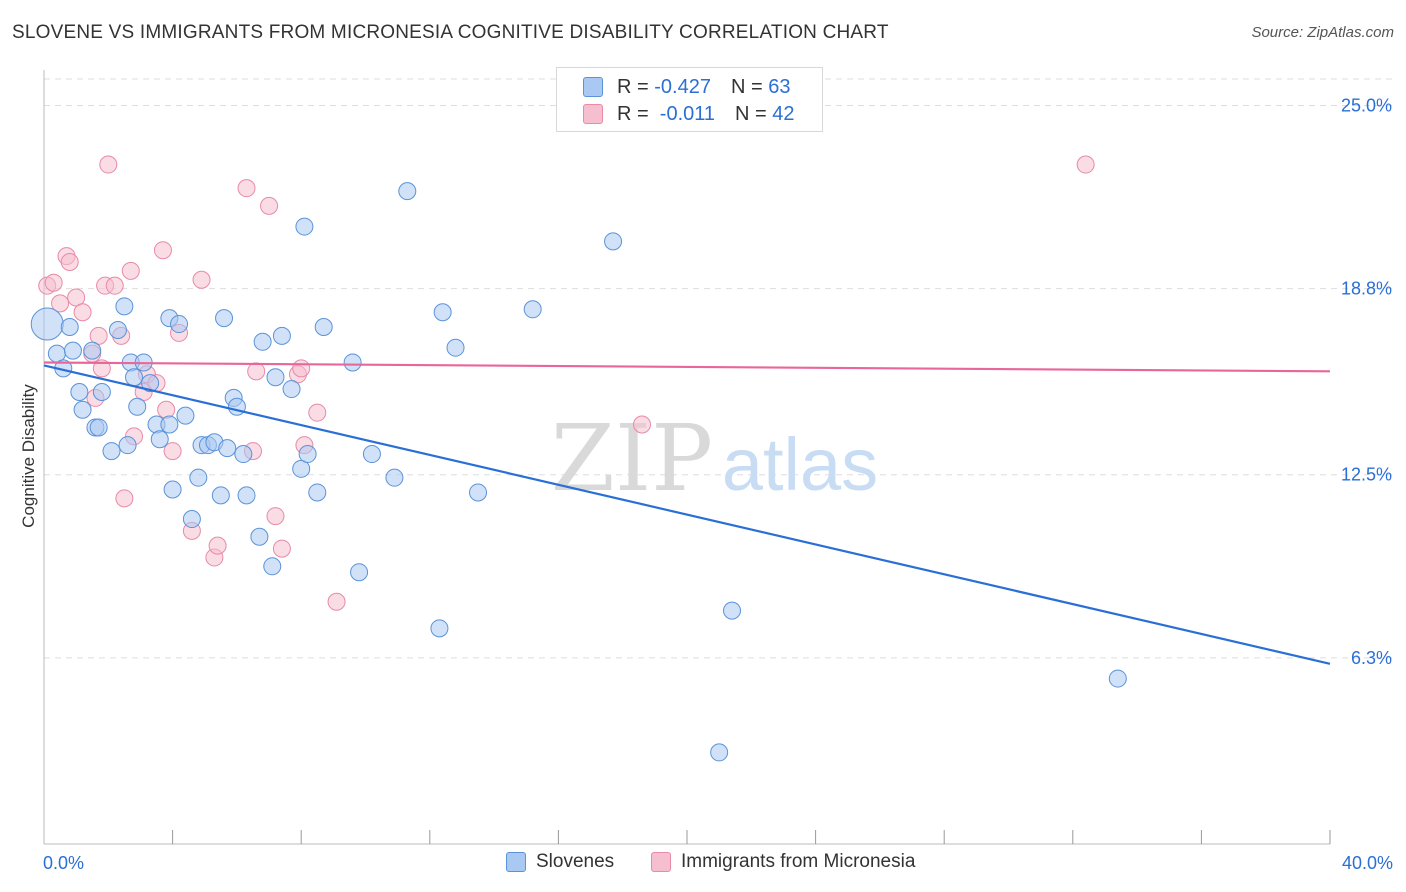 The image size is (1406, 892). What do you see at coordinates (682, 86) in the screenshot?
I see `legend-r-value: -0.427` at bounding box center [682, 86].